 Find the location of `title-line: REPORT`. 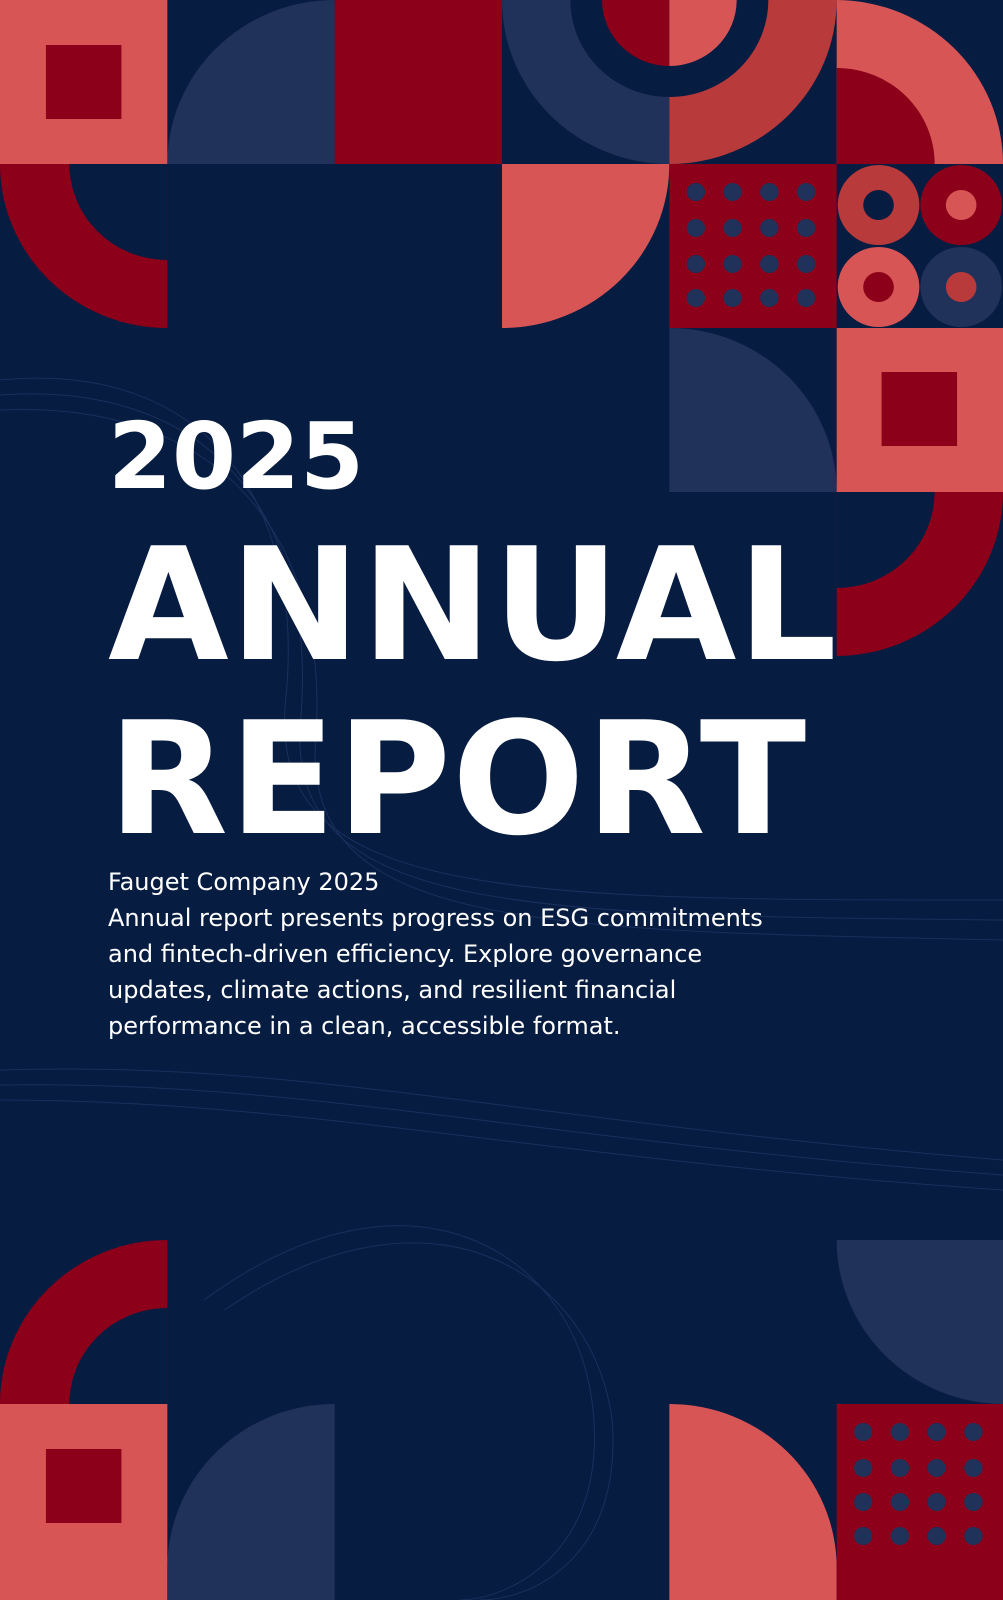

title-line: REPORT is located at coordinates (458, 779).